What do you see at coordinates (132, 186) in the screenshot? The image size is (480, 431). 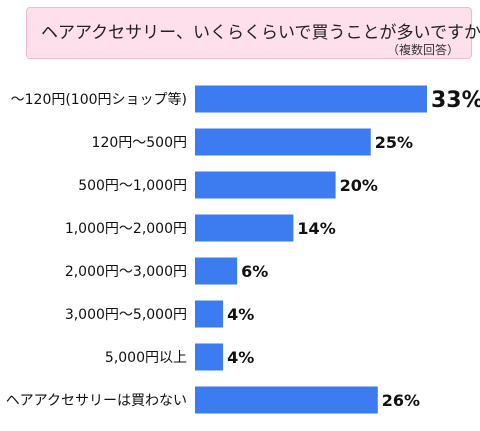 I see `category-label: 500円～1,000円` at bounding box center [132, 186].